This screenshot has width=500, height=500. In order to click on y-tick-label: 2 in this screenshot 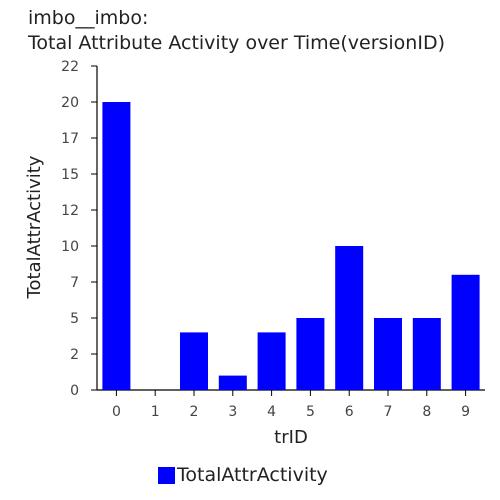, I will do `click(74, 355)`.